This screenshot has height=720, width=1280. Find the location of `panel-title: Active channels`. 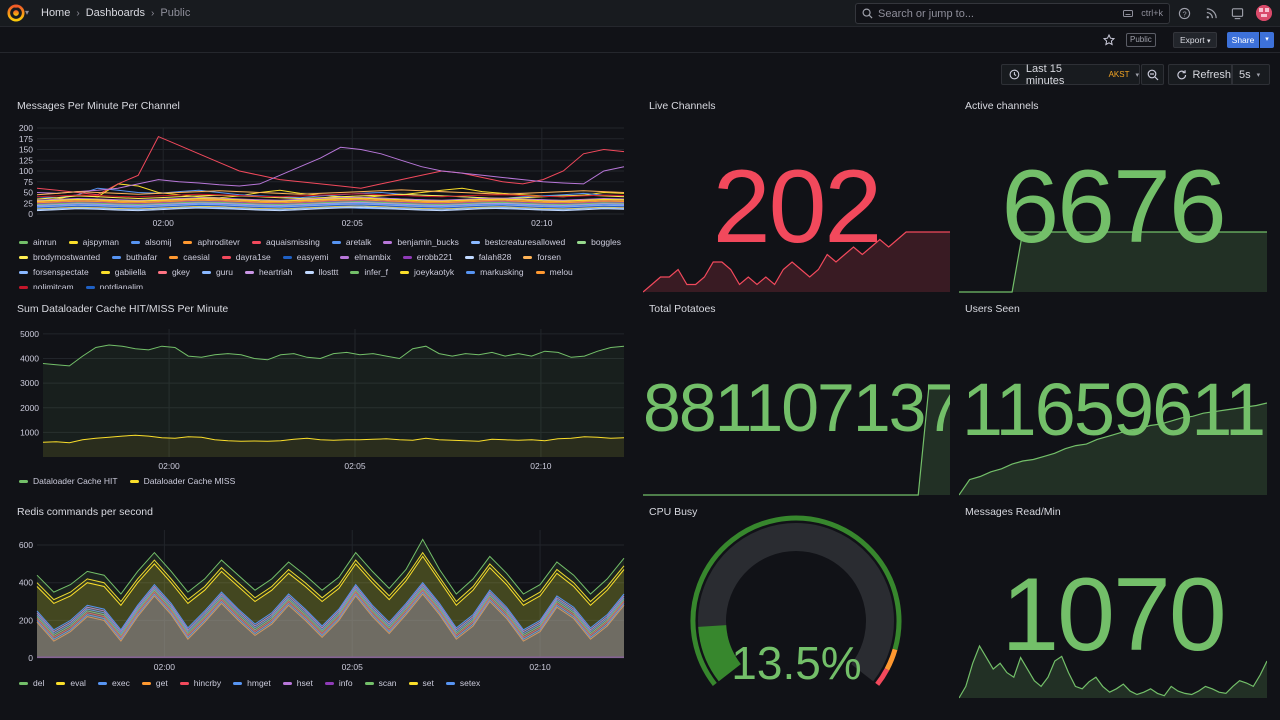

panel-title: Active channels is located at coordinates (1002, 106).